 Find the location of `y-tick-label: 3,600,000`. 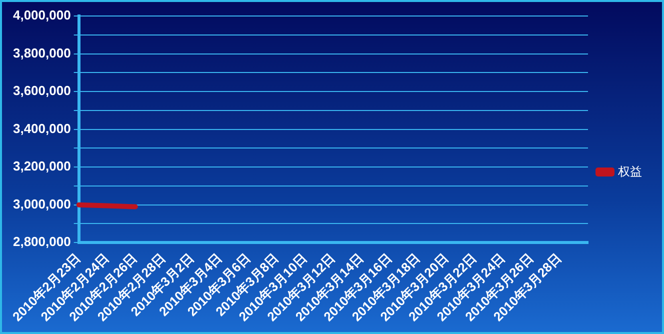

y-tick-label: 3,600,000 is located at coordinates (41, 90).